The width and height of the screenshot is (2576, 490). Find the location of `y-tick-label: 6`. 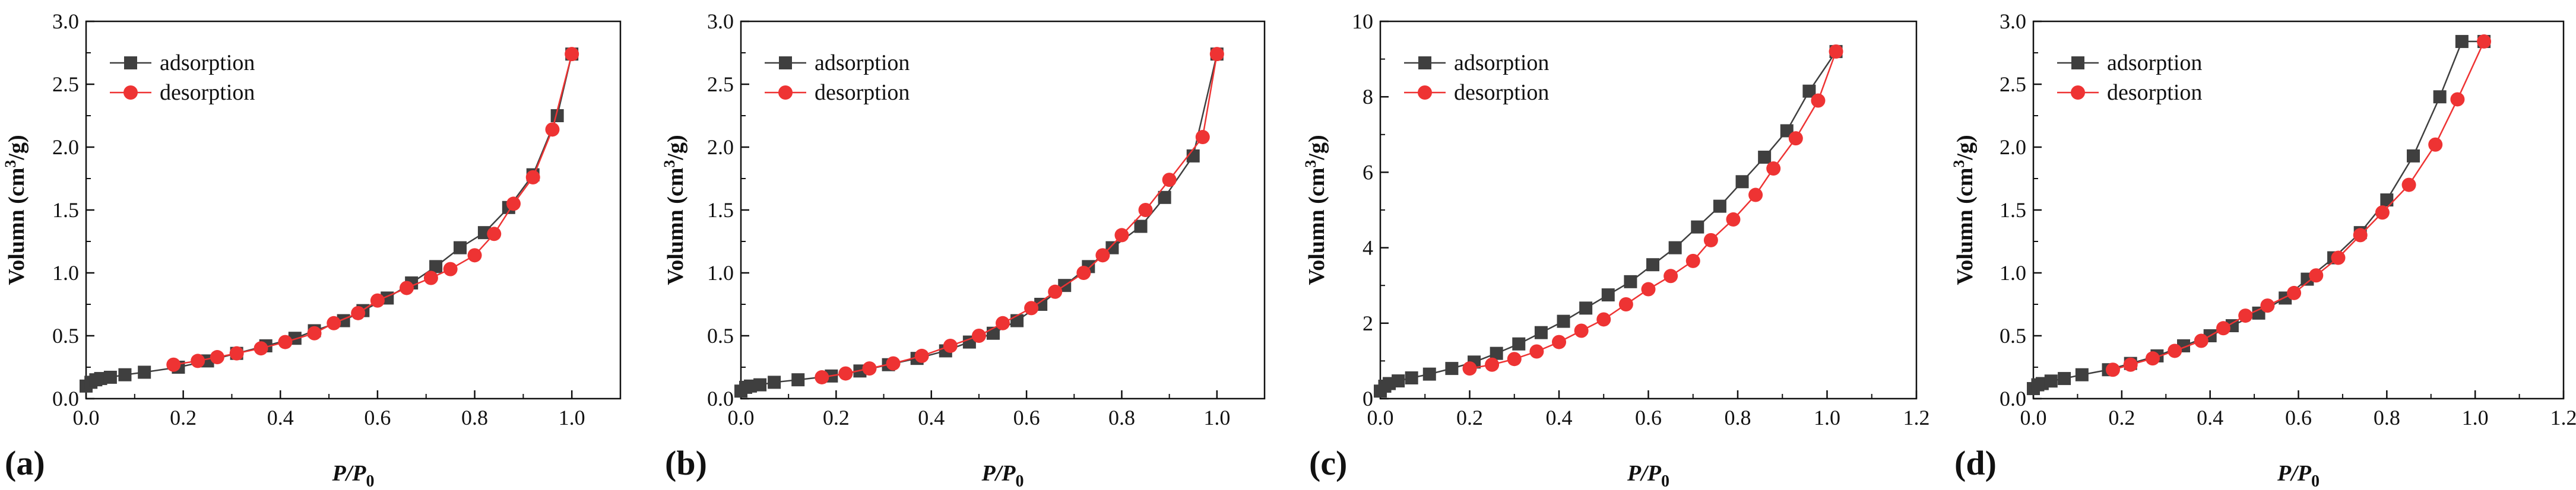

y-tick-label: 6 is located at coordinates (1368, 172).